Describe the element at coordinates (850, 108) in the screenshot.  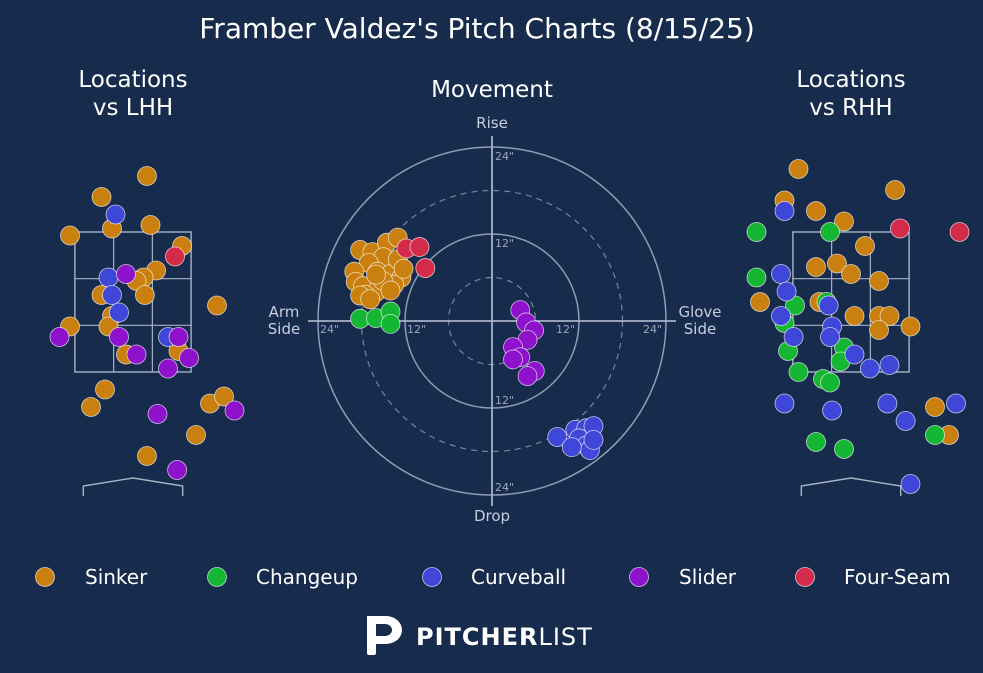
I see `rhh-title-line2: vs RHH` at that location.